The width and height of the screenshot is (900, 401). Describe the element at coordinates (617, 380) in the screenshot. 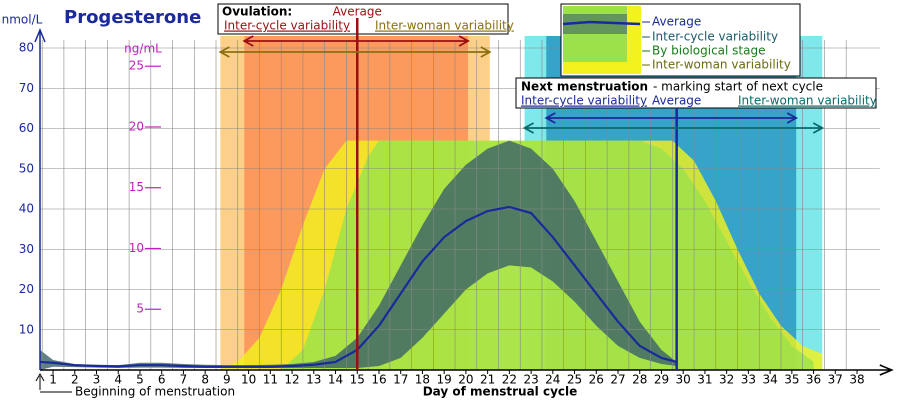

I see `x-tick-label: 27` at that location.